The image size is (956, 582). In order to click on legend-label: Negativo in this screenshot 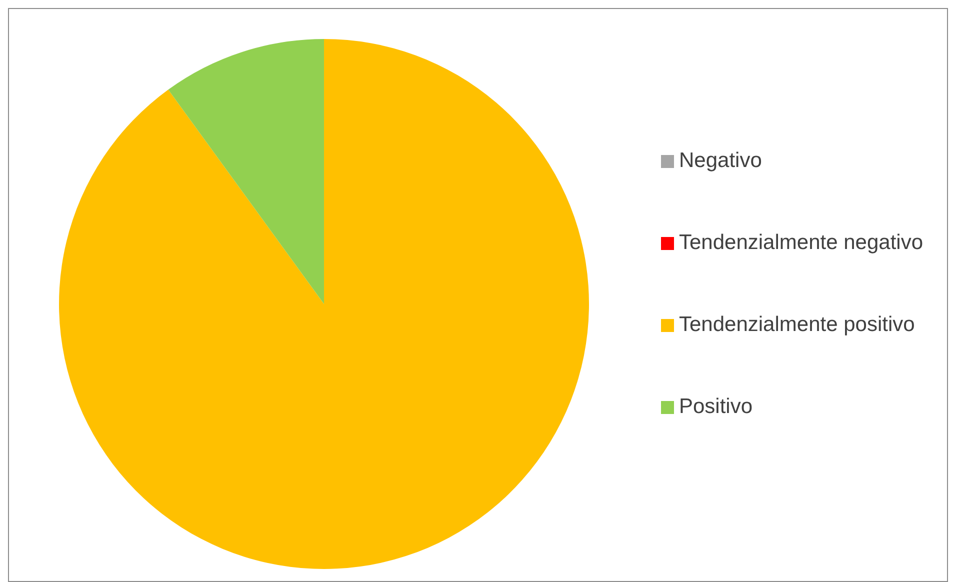, I will do `click(720, 161)`.